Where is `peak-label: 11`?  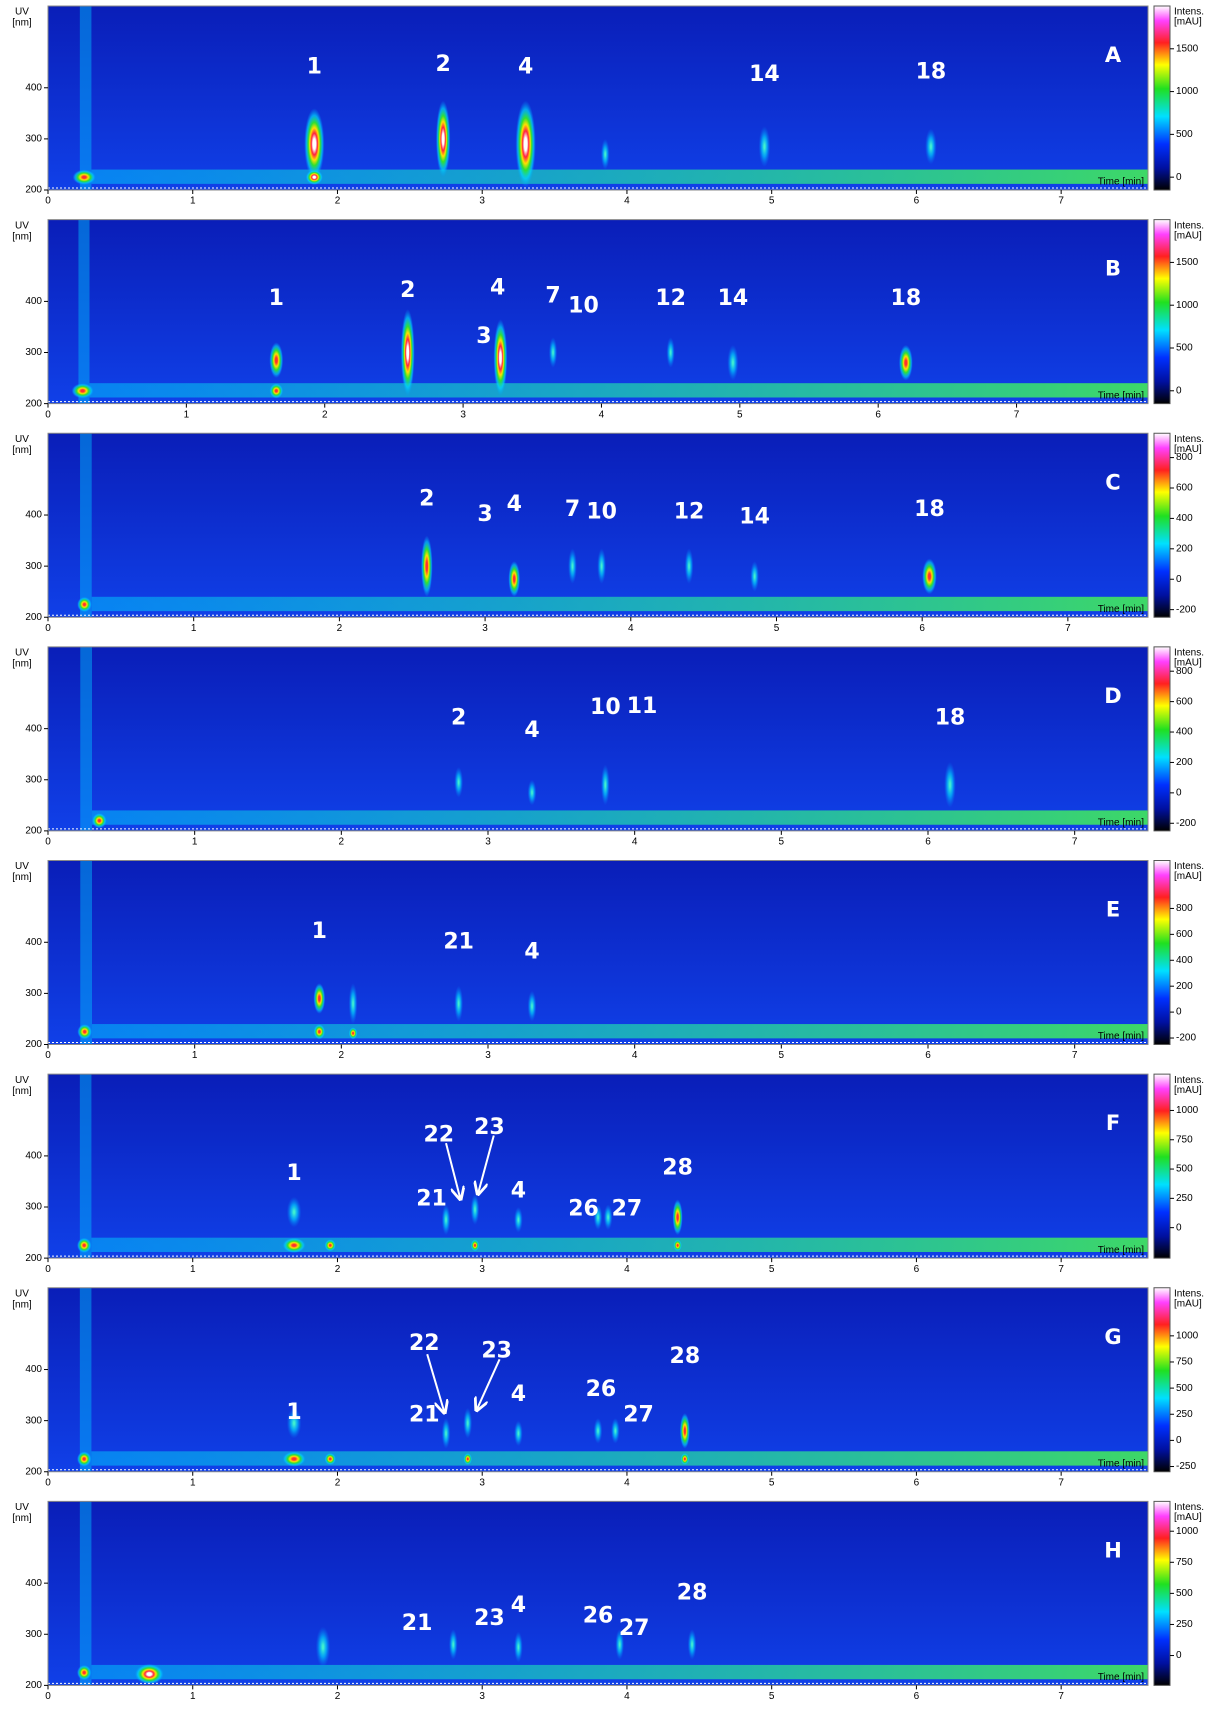 peak-label: 11 is located at coordinates (642, 706).